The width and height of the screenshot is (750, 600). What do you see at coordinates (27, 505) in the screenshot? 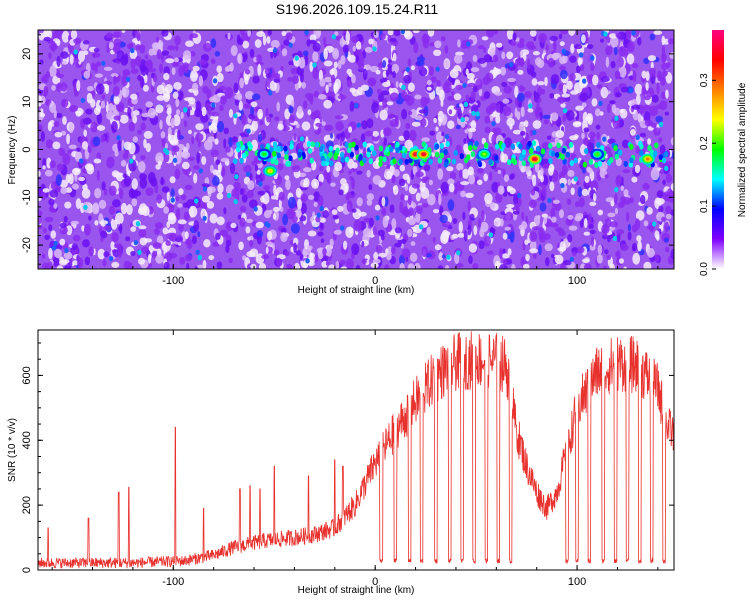
I see `y-tick-label: 200` at bounding box center [27, 505].